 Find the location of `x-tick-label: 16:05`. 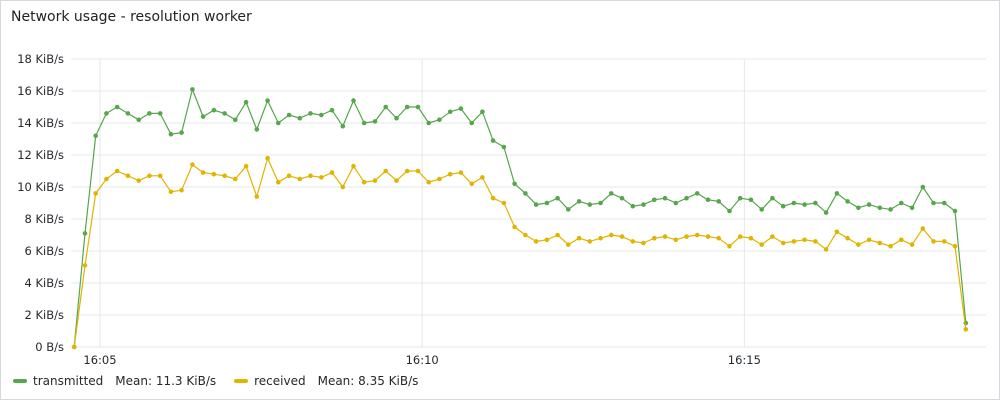

x-tick-label: 16:05 is located at coordinates (99, 360).